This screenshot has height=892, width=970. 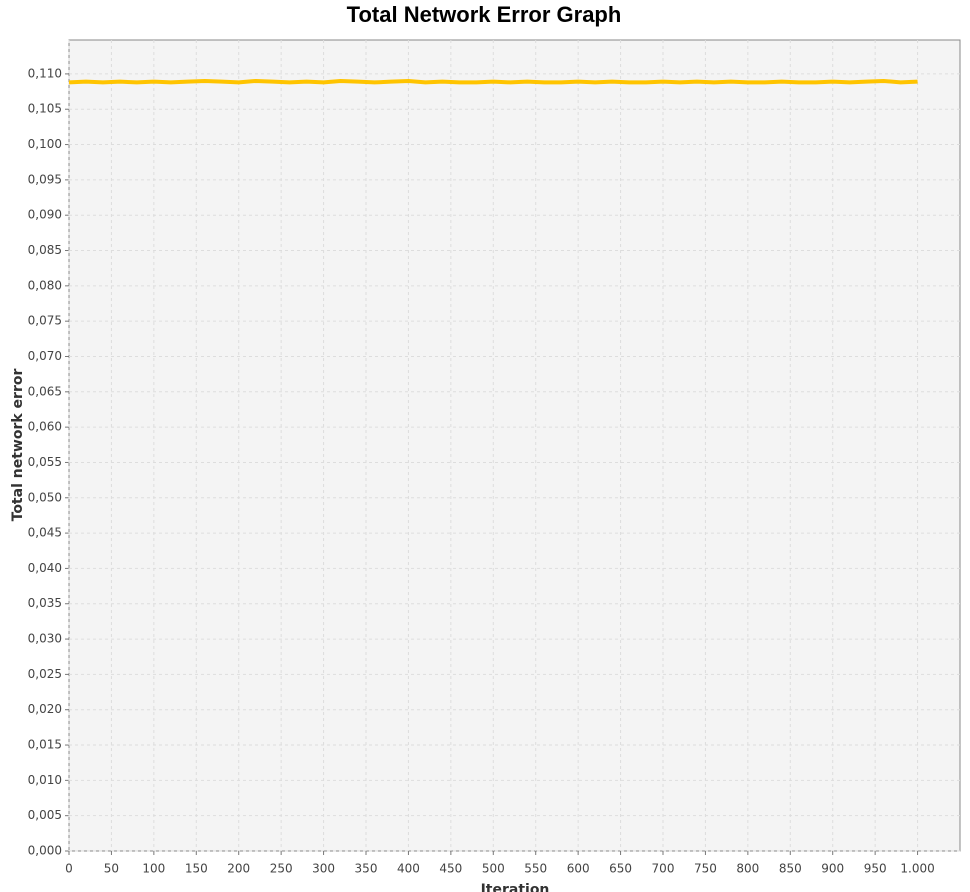 I want to click on x-tick-label: 800, so click(x=747, y=869).